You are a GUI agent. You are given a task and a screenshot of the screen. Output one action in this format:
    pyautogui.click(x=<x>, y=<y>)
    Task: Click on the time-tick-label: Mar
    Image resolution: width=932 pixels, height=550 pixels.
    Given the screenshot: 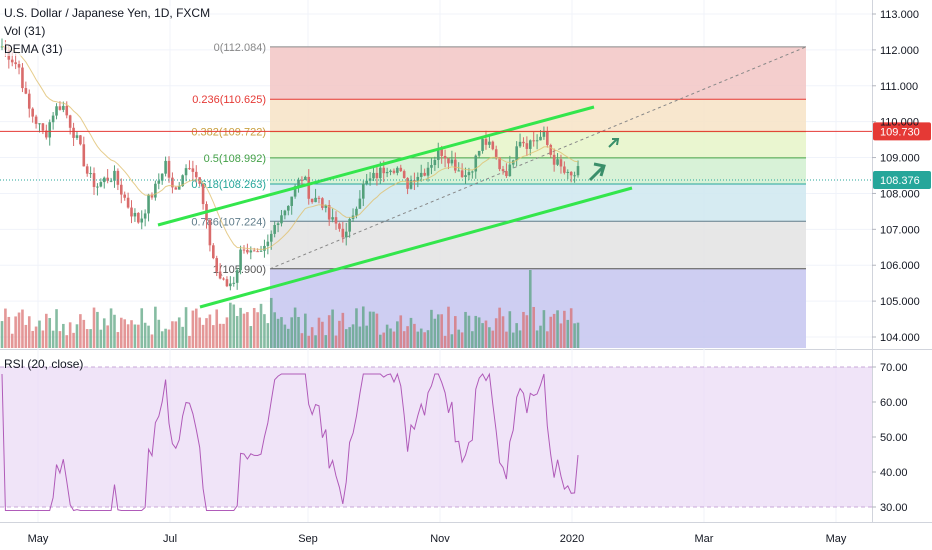 What is the action you would take?
    pyautogui.click(x=704, y=539)
    